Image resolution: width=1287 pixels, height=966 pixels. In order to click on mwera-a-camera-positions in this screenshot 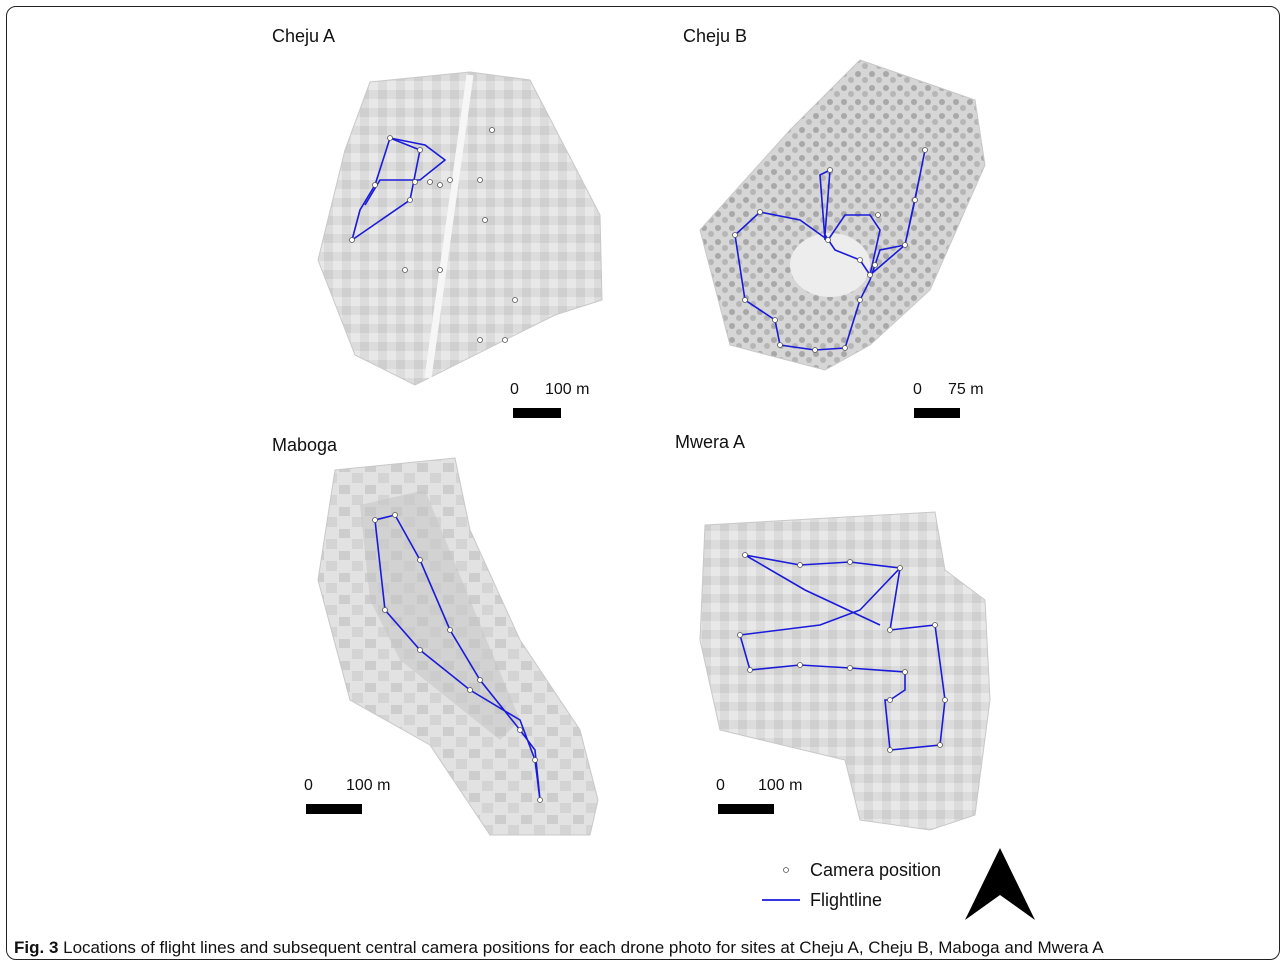, I will do `click(842, 652)`.